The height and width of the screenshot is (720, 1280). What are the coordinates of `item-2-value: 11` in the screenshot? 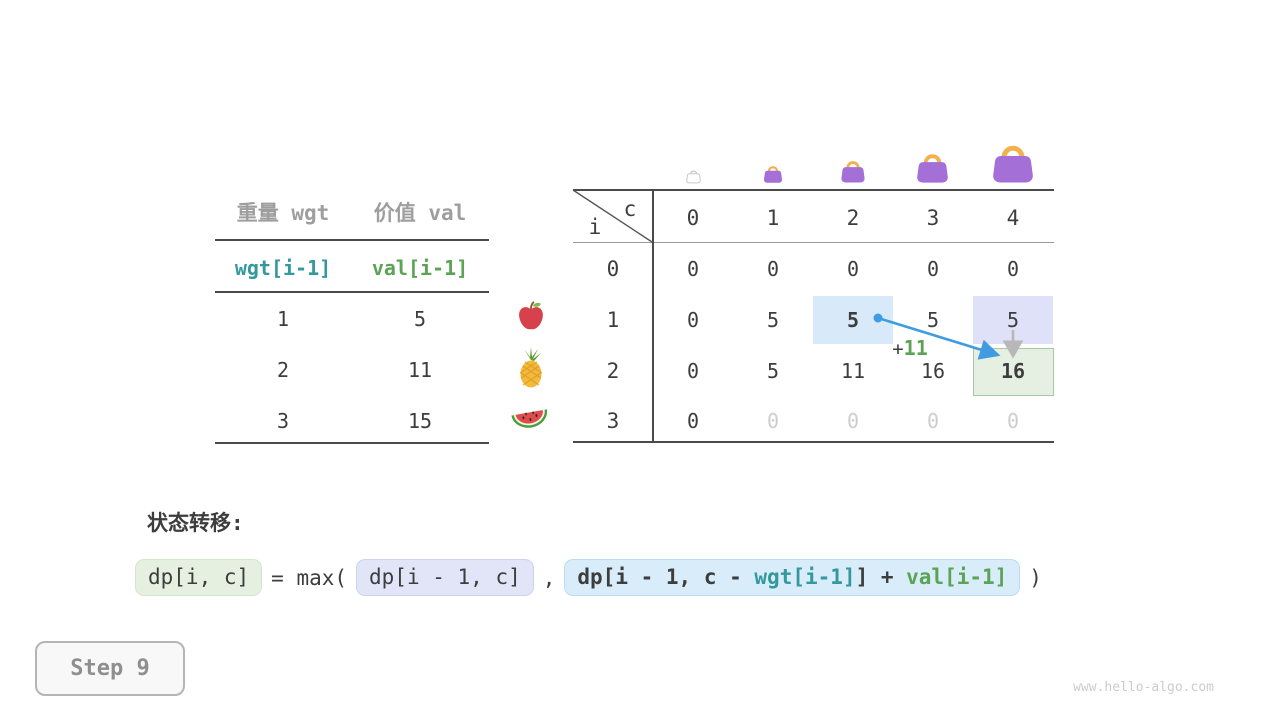 It's located at (420, 370).